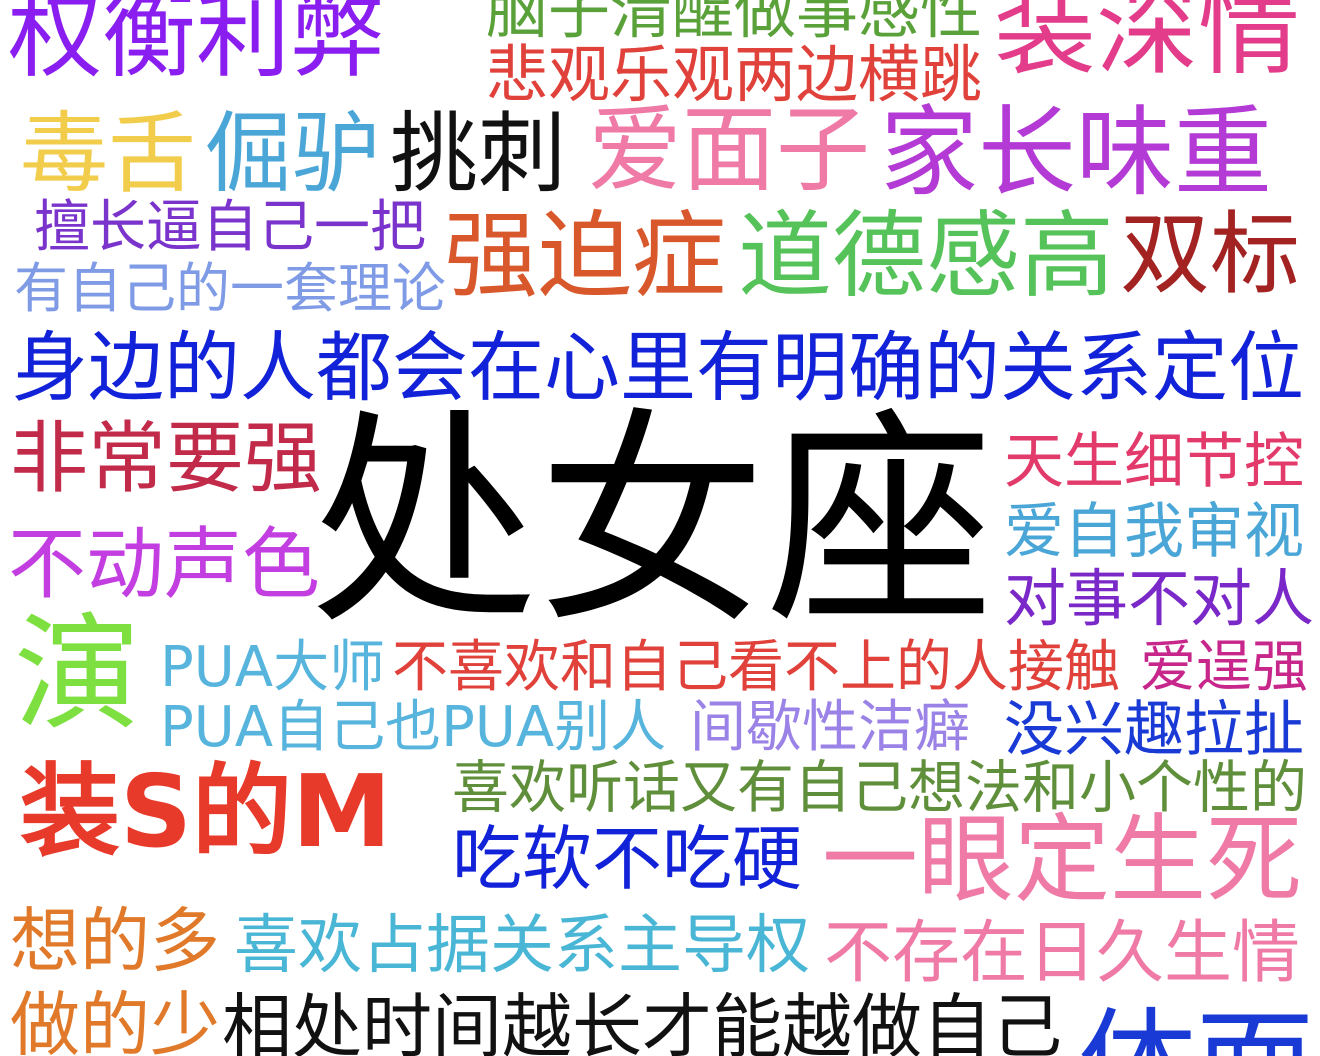 This screenshot has height=1056, width=1320. What do you see at coordinates (830, 727) in the screenshot?
I see `word-jiexie-jiepi: 间歇性洁癖` at bounding box center [830, 727].